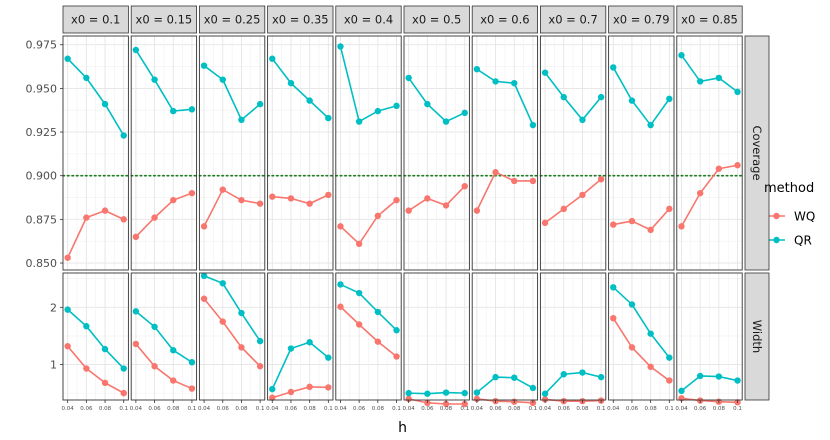  I want to click on x-tick-label: 0.06, so click(154, 409).